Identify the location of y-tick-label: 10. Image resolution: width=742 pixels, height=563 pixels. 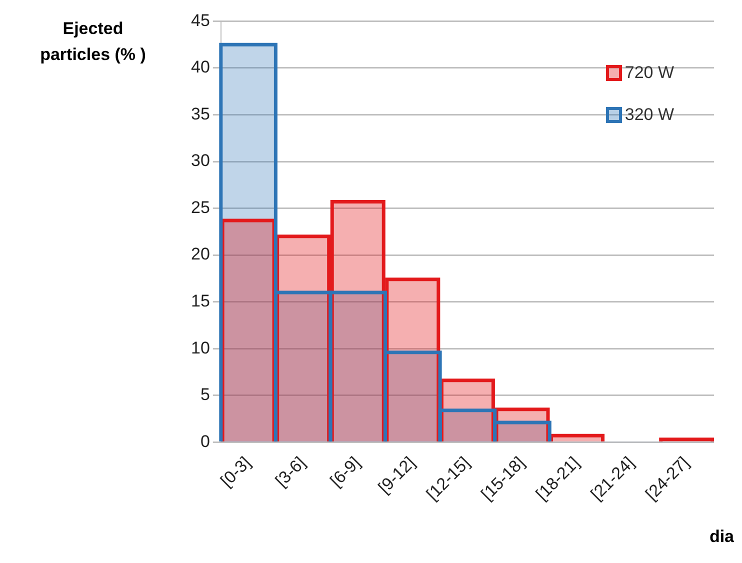
(200, 348).